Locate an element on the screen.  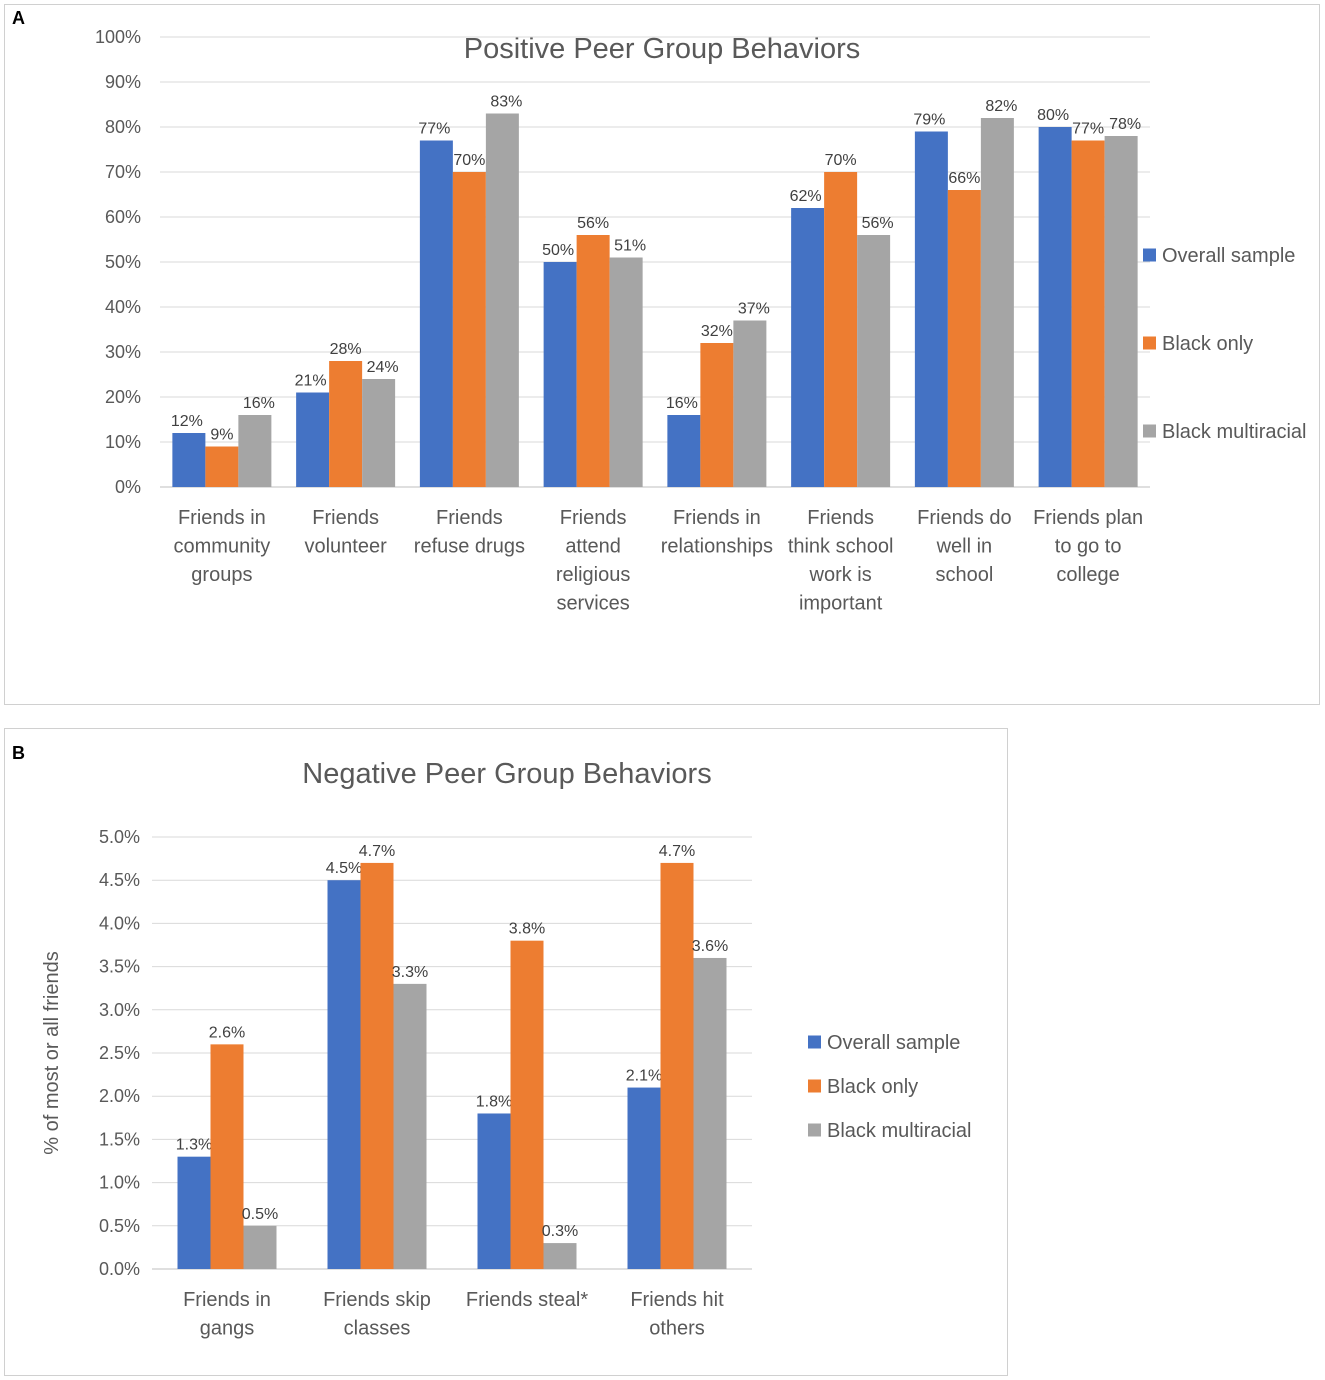
positive-data-label: 79% is located at coordinates (929, 120).